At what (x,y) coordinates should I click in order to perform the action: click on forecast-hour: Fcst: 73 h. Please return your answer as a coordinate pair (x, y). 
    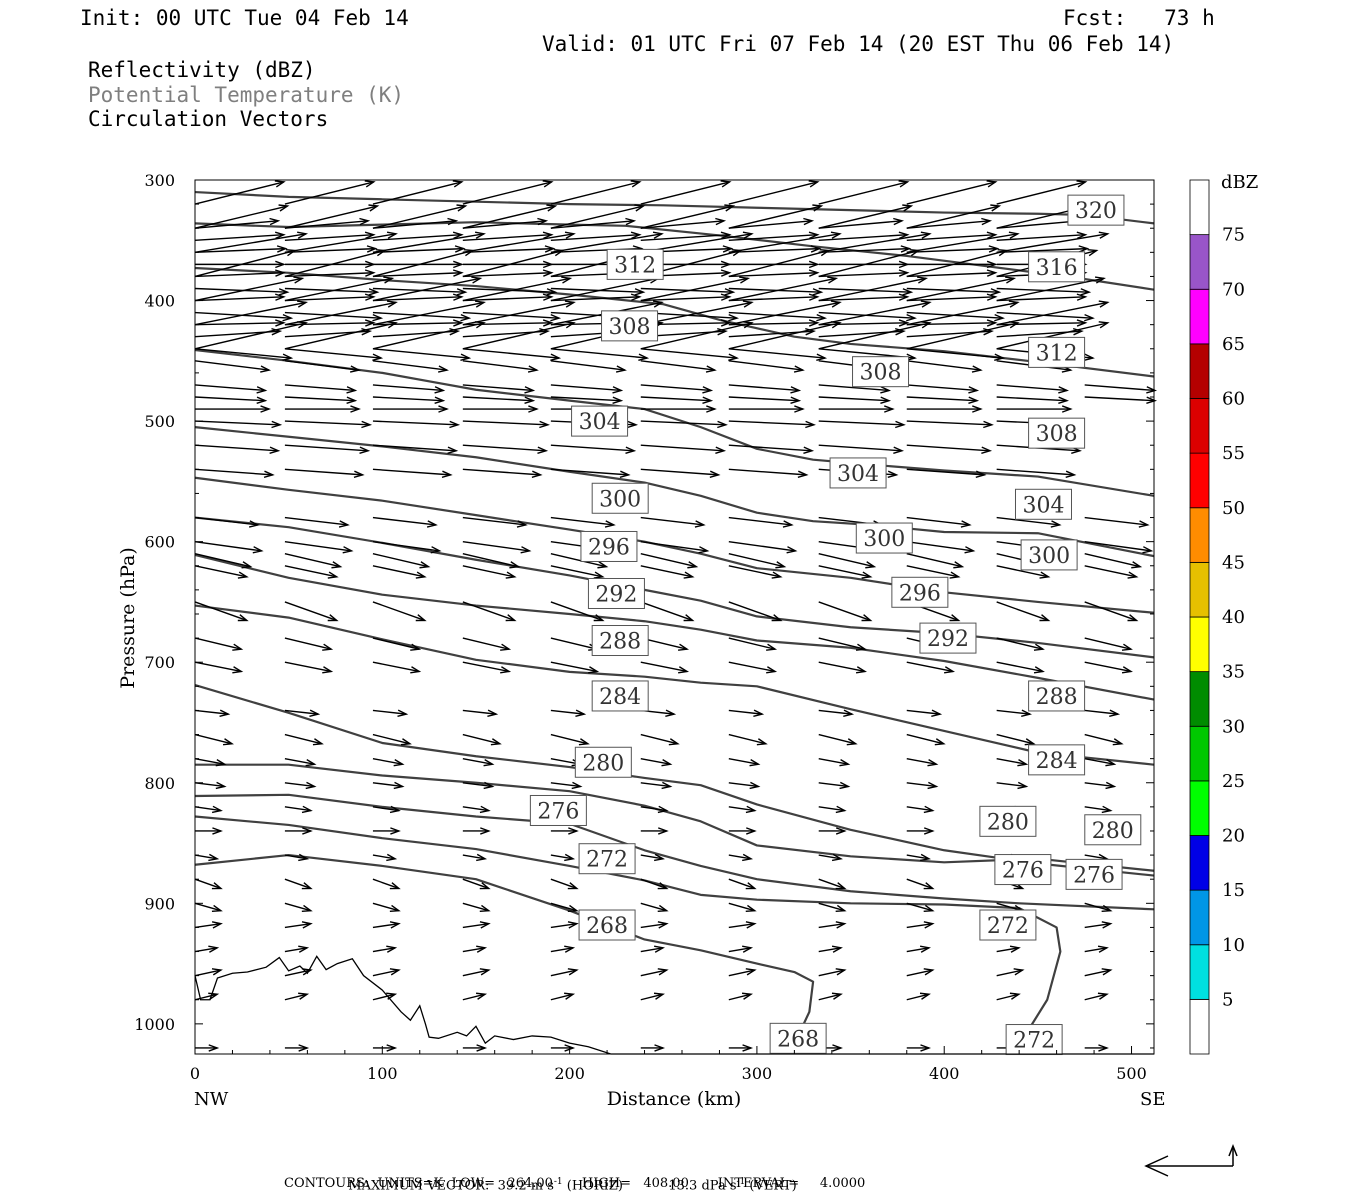
    Looking at the image, I should click on (1139, 18).